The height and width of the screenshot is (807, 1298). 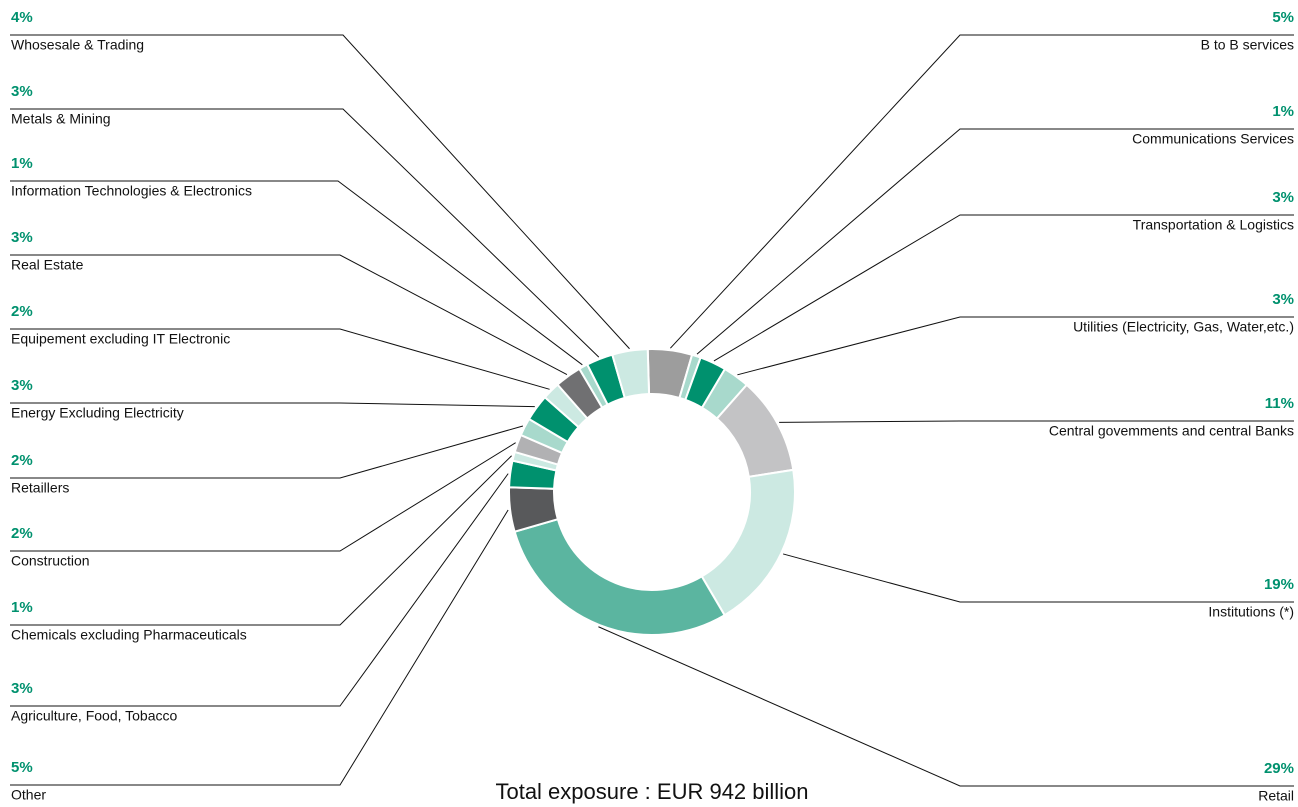 What do you see at coordinates (61, 119) in the screenshot?
I see `category-label: Metals & Mining` at bounding box center [61, 119].